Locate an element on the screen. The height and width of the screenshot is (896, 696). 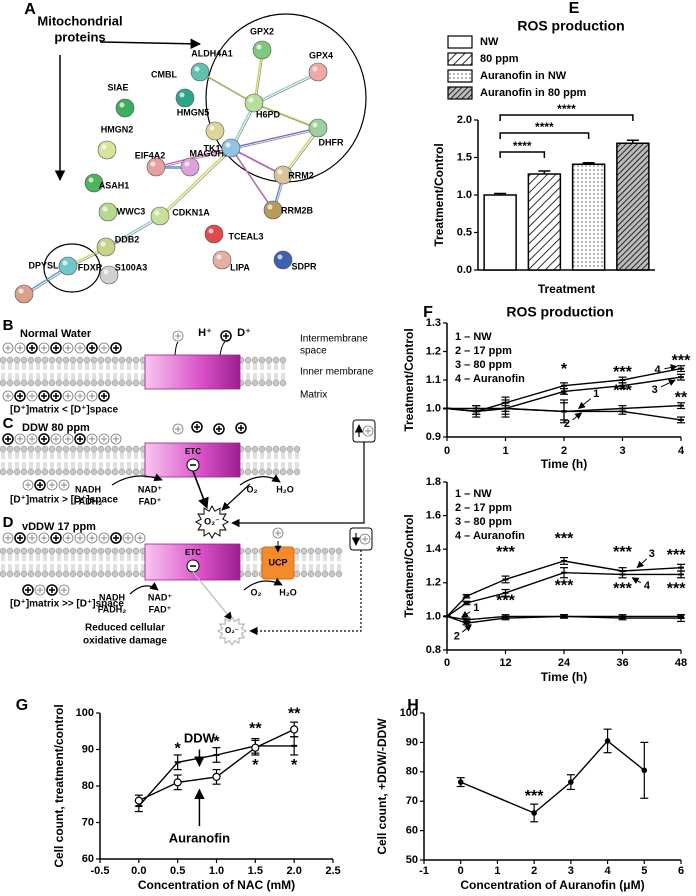
node-label: CMBL is located at coordinates (164, 74).